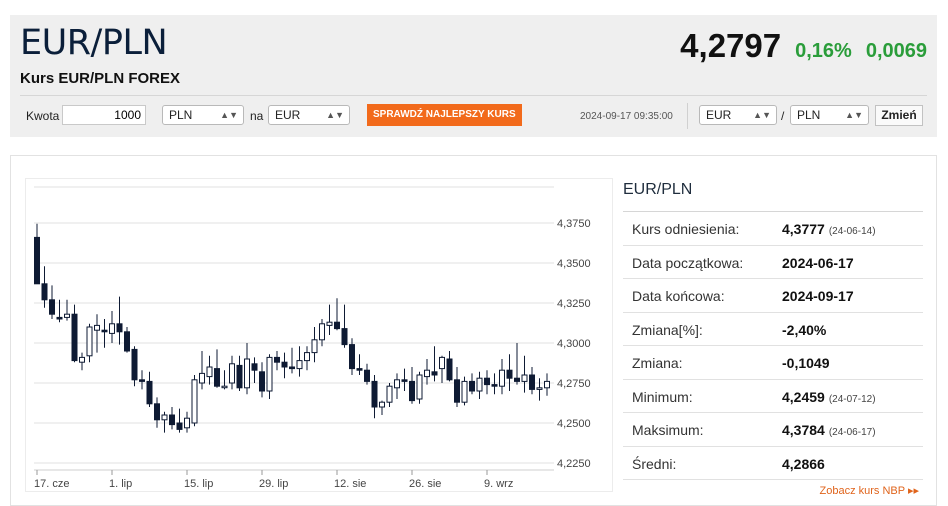 This screenshot has width=948, height=506. Describe the element at coordinates (678, 296) in the screenshot. I see `stats-label: Data końcowa:` at that location.